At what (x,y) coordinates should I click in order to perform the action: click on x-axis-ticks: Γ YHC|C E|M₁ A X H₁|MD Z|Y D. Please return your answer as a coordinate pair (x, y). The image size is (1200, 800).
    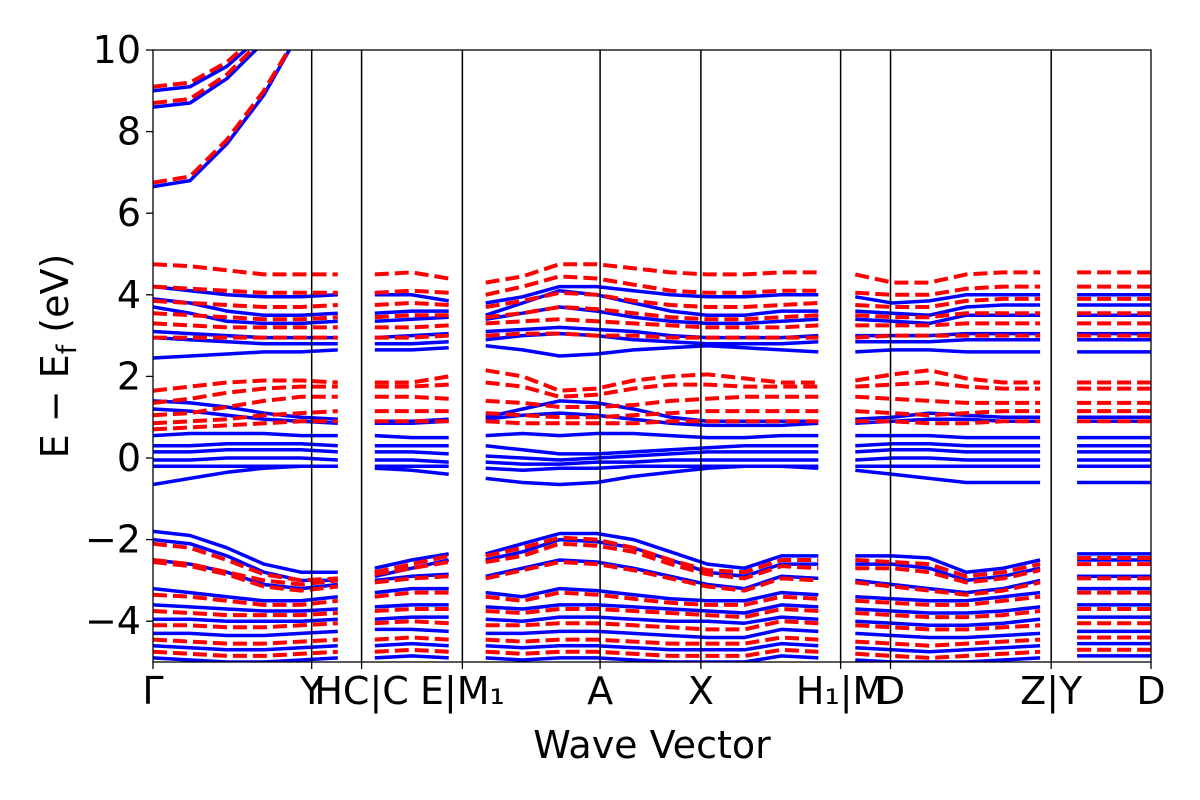
    Looking at the image, I should click on (654, 688).